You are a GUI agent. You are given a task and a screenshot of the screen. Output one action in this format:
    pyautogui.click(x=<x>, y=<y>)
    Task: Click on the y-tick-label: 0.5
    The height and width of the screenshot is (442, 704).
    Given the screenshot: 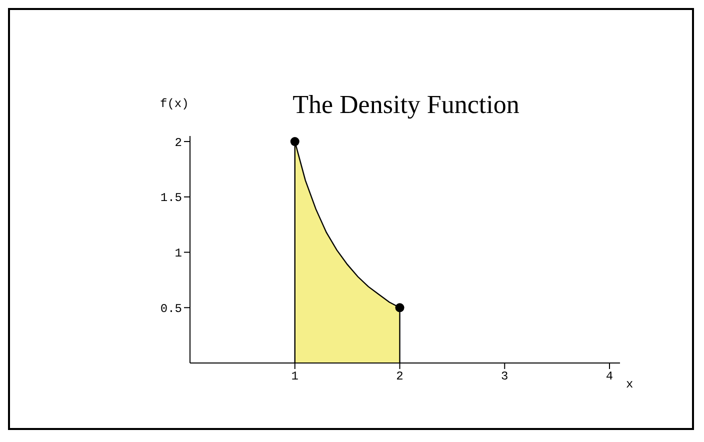 What is the action you would take?
    pyautogui.click(x=171, y=309)
    